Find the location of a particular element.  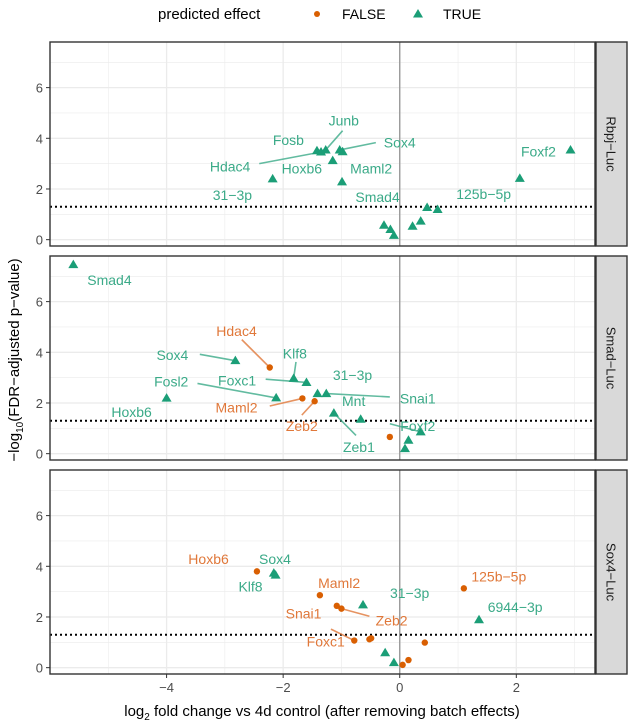

point-label: Zeb2 is located at coordinates (302, 426).